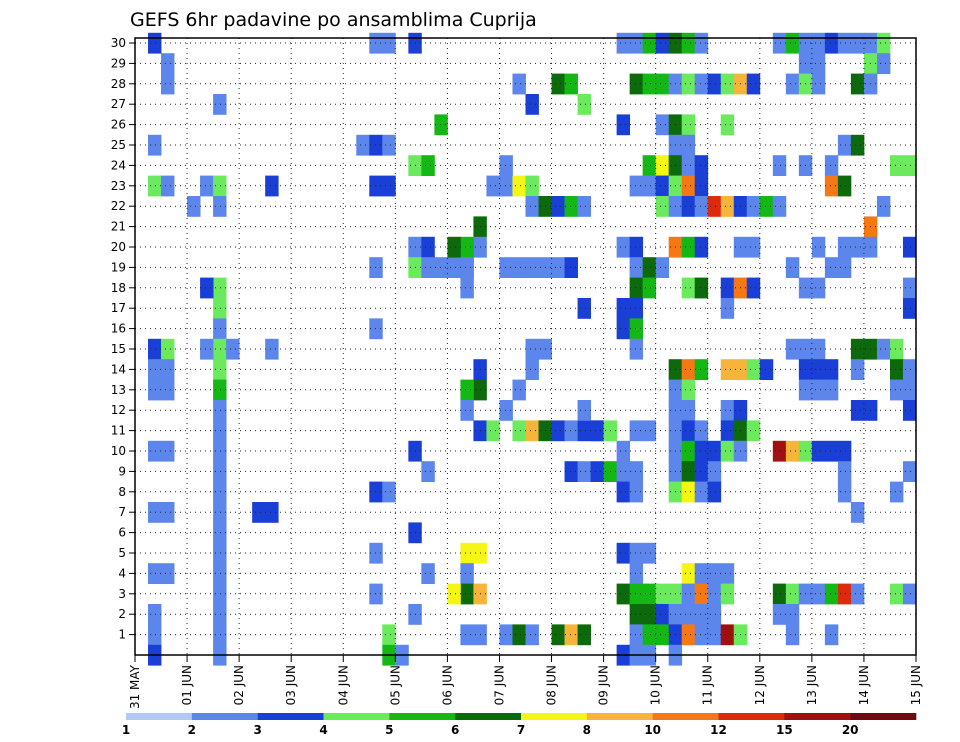 The image size is (960, 742). I want to click on x-tick-label: 03 JUN, so click(291, 685).